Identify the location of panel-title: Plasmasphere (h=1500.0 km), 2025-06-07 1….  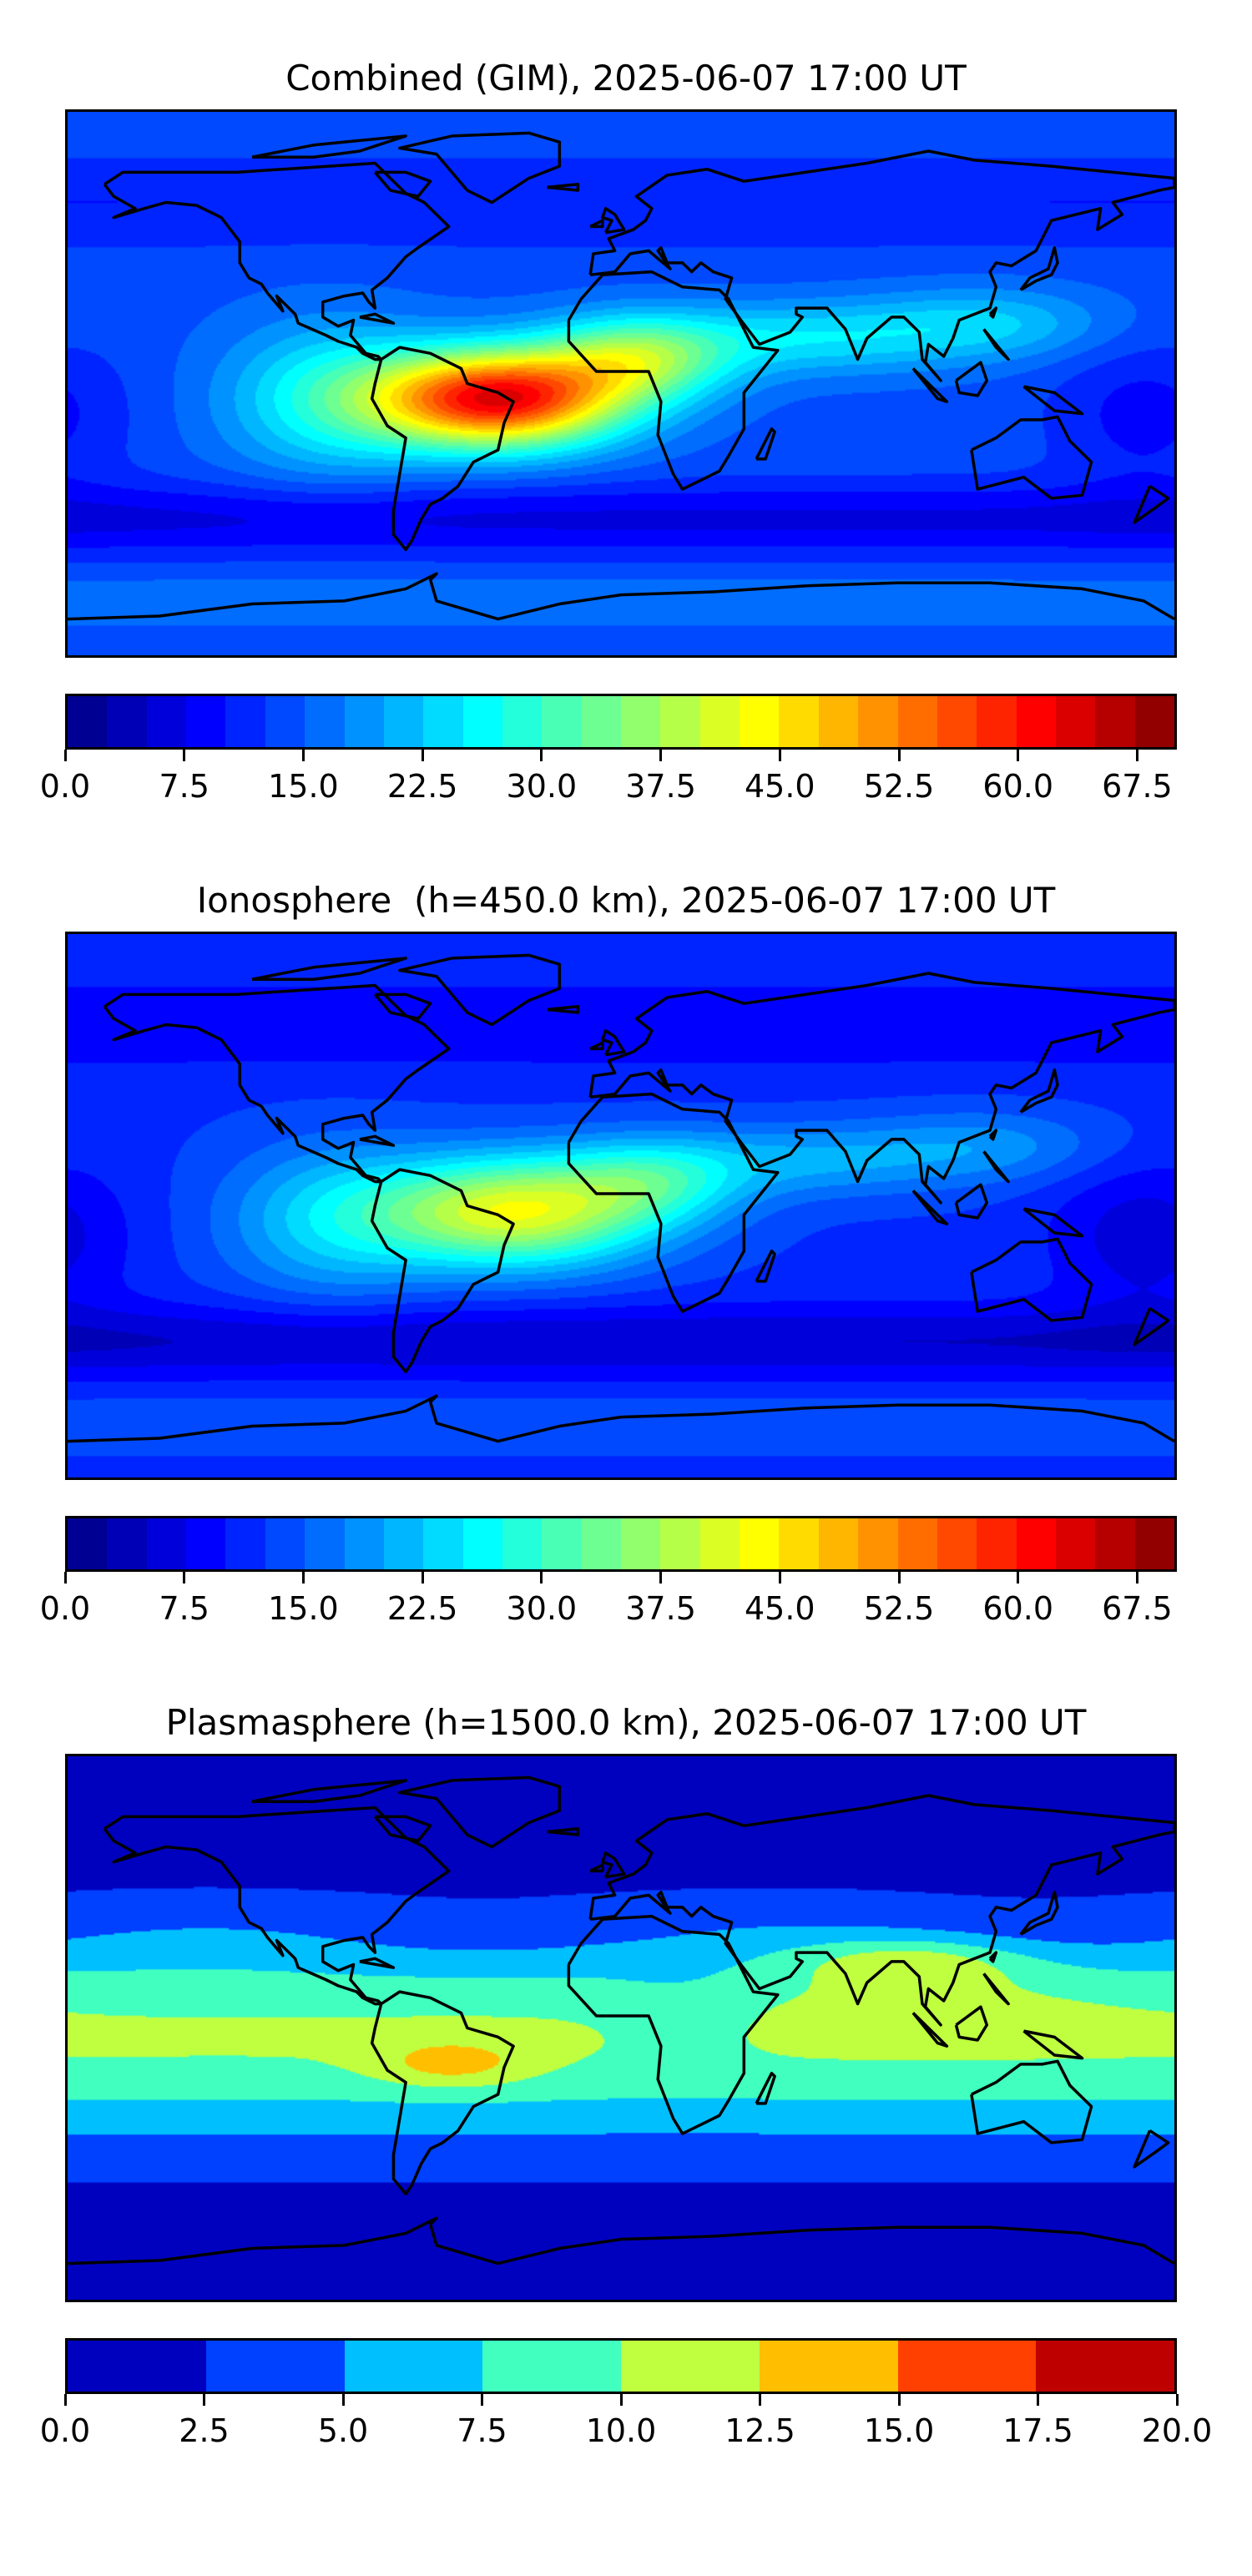
(626, 1722).